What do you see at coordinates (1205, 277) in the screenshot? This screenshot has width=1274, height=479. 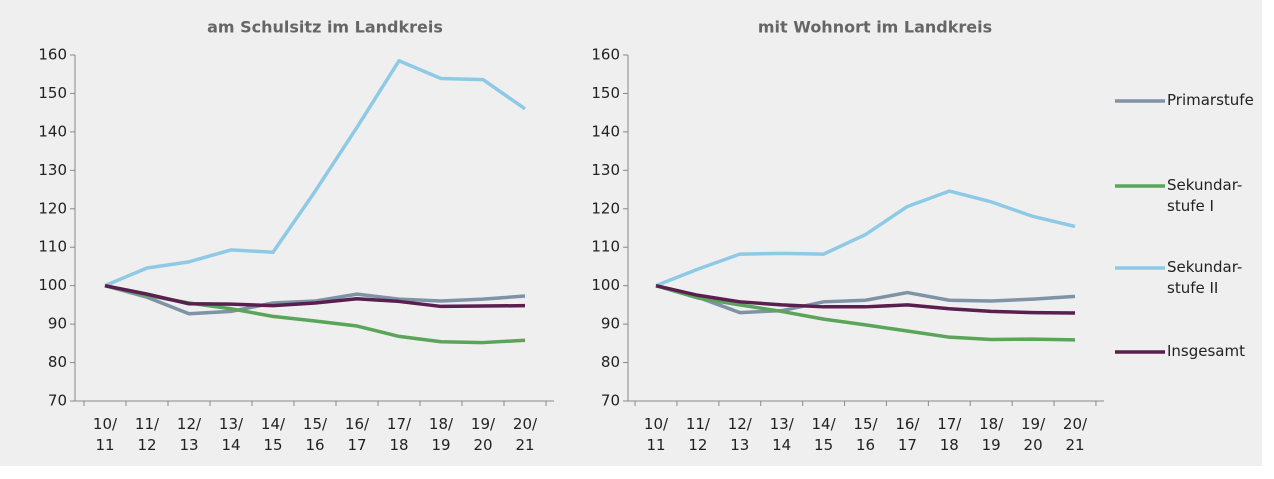 I see `legend-label: Sekundar-stufe II` at bounding box center [1205, 277].